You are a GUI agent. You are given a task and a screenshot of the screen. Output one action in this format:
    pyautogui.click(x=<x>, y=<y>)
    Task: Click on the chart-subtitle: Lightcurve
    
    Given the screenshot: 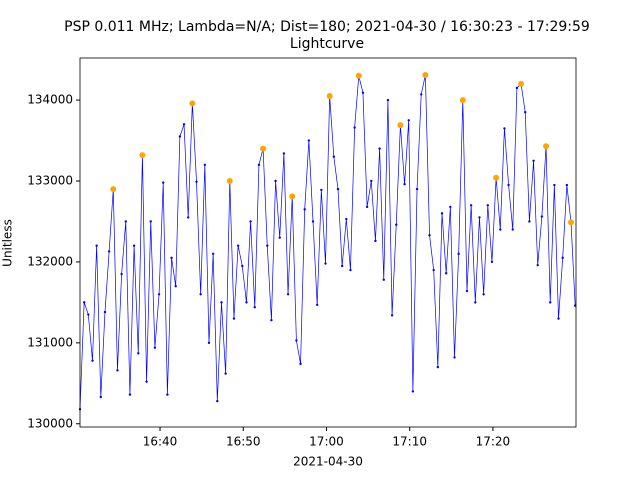 What is the action you would take?
    pyautogui.click(x=327, y=44)
    